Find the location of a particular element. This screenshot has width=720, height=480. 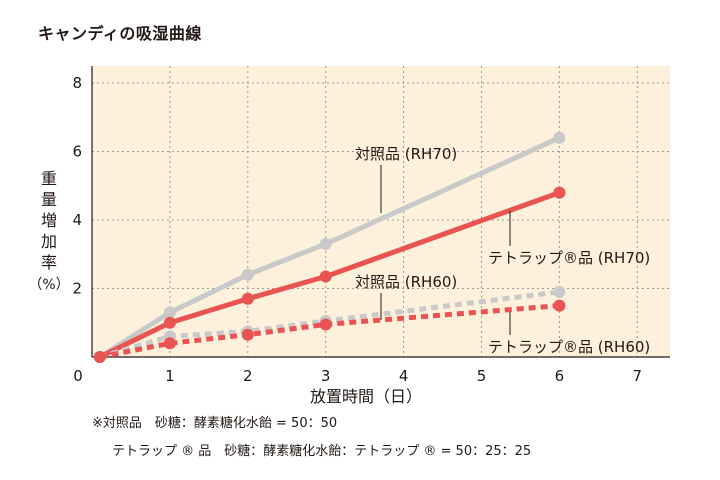

note-tetrap-composition: テトラップ ® 品 砂糖：酵素糖化水飴：テトラップ ® = 50：25：25 is located at coordinates (322, 451).